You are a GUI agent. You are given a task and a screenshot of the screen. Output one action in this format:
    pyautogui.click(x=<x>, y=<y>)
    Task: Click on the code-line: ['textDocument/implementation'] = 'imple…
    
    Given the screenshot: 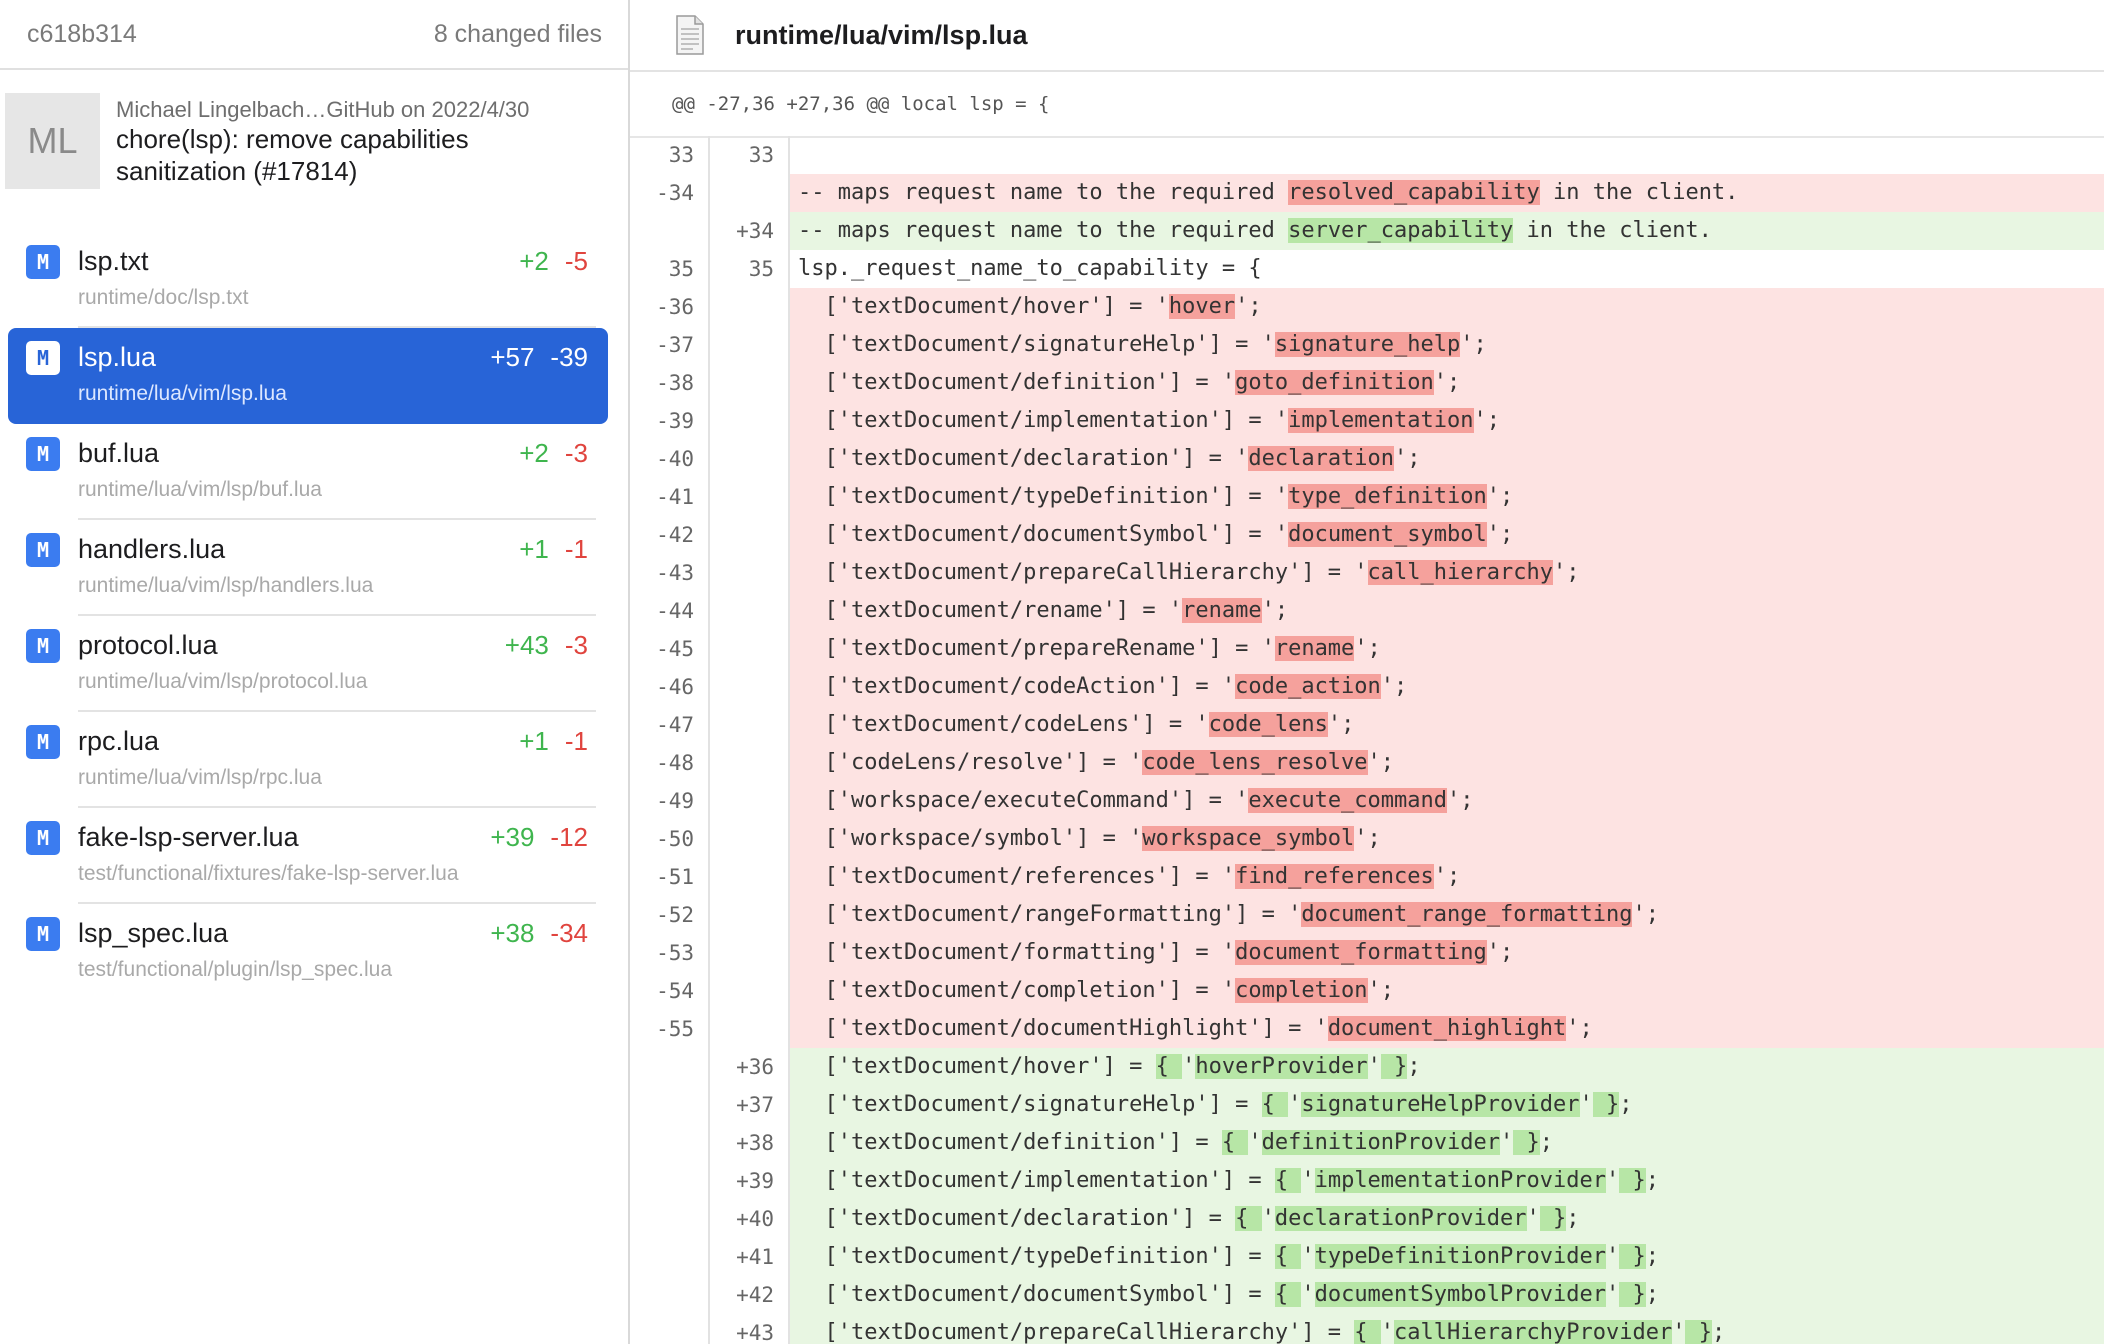 What is the action you would take?
    pyautogui.click(x=1447, y=421)
    